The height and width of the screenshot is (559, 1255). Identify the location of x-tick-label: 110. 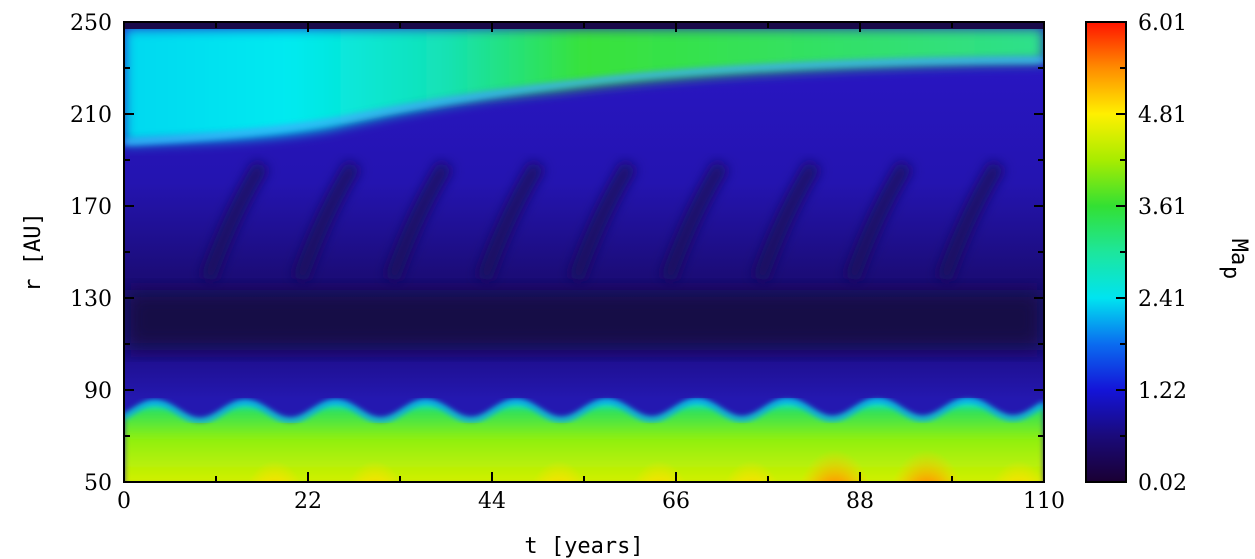
(1044, 501).